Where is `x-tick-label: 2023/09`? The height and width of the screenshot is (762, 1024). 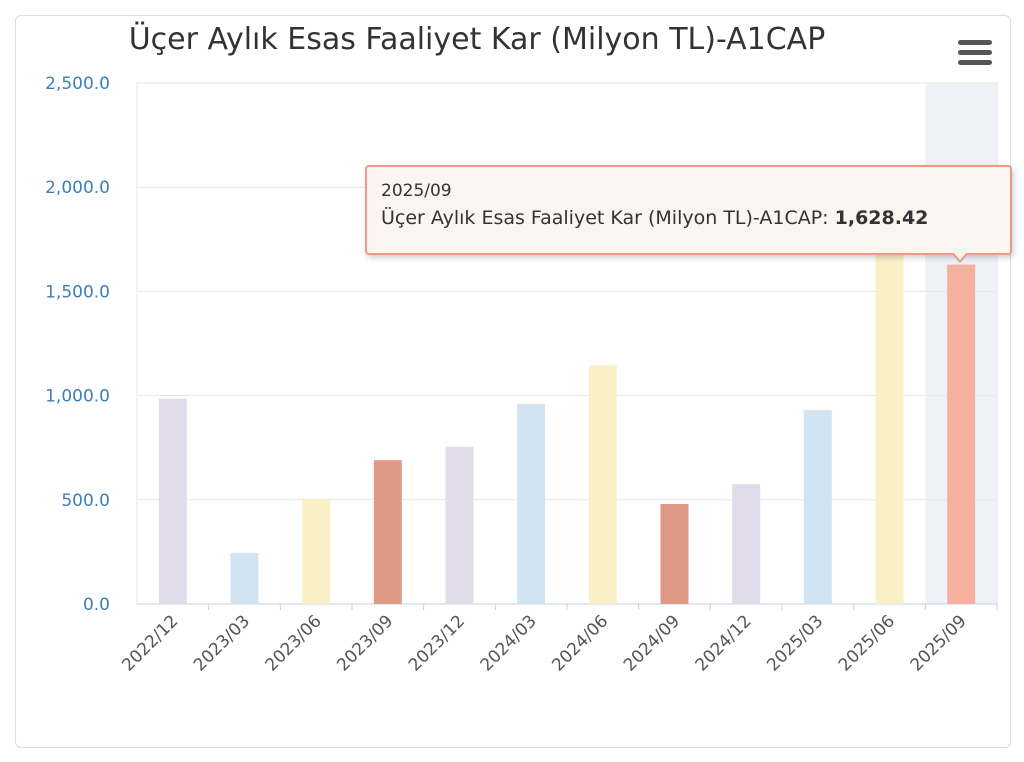
x-tick-label: 2023/09 is located at coordinates (365, 643).